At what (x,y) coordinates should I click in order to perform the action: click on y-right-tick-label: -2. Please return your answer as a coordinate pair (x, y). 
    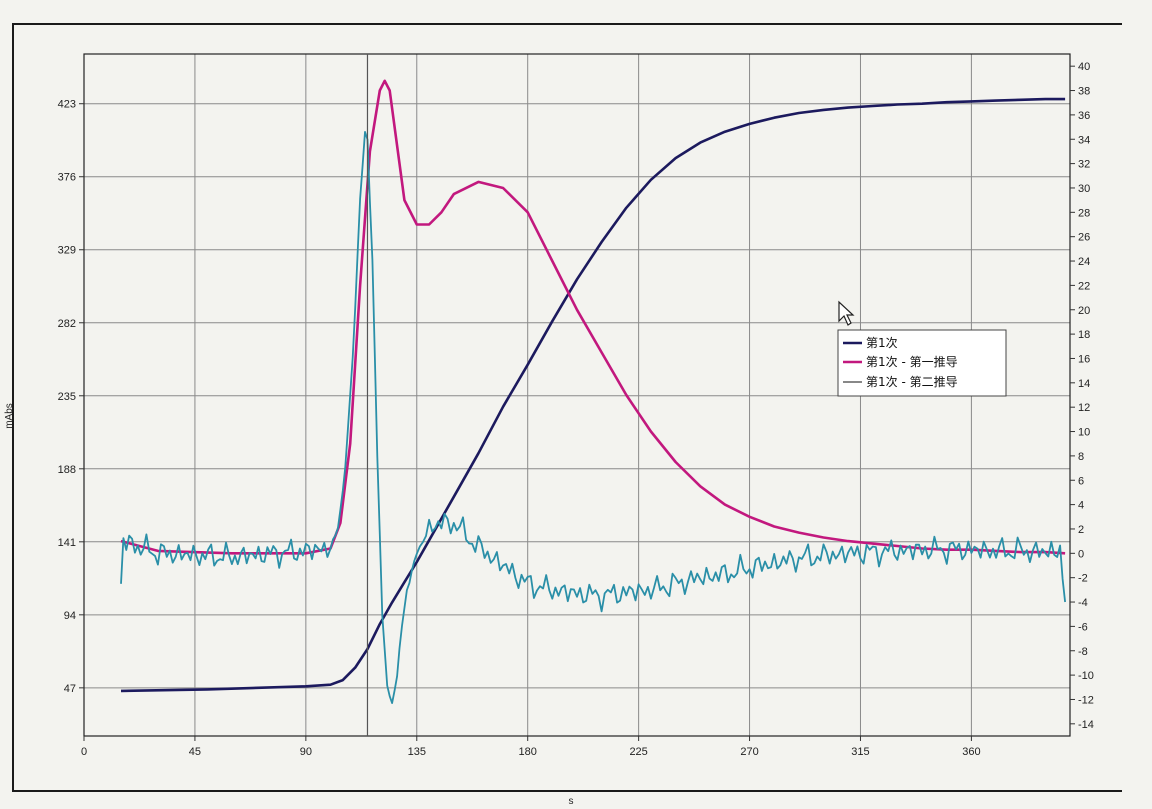
    Looking at the image, I should click on (1083, 579).